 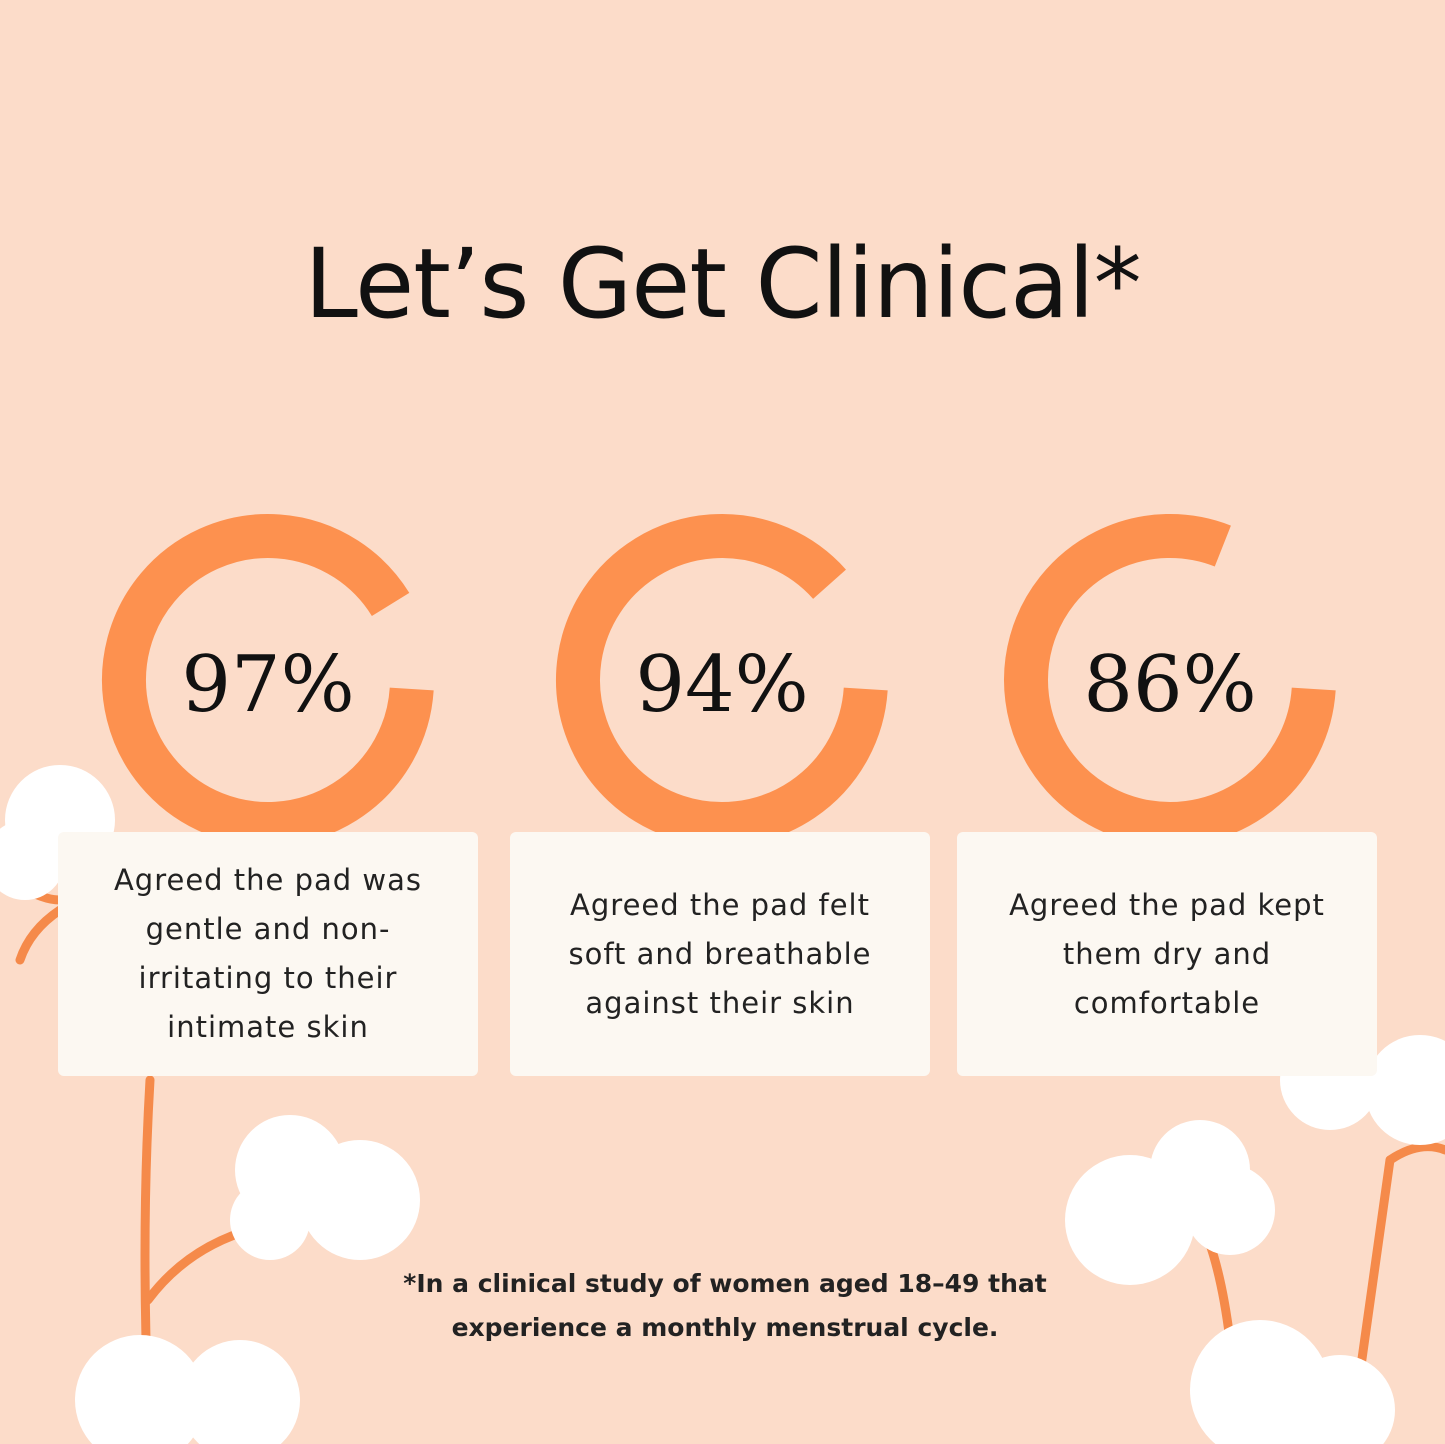 I want to click on stat-ring-86: 86%, so click(x=1170, y=680).